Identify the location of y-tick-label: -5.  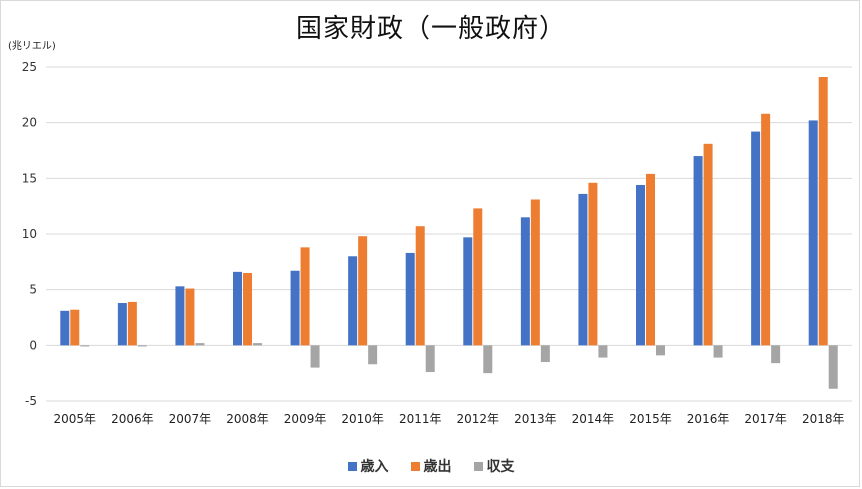
(31, 401).